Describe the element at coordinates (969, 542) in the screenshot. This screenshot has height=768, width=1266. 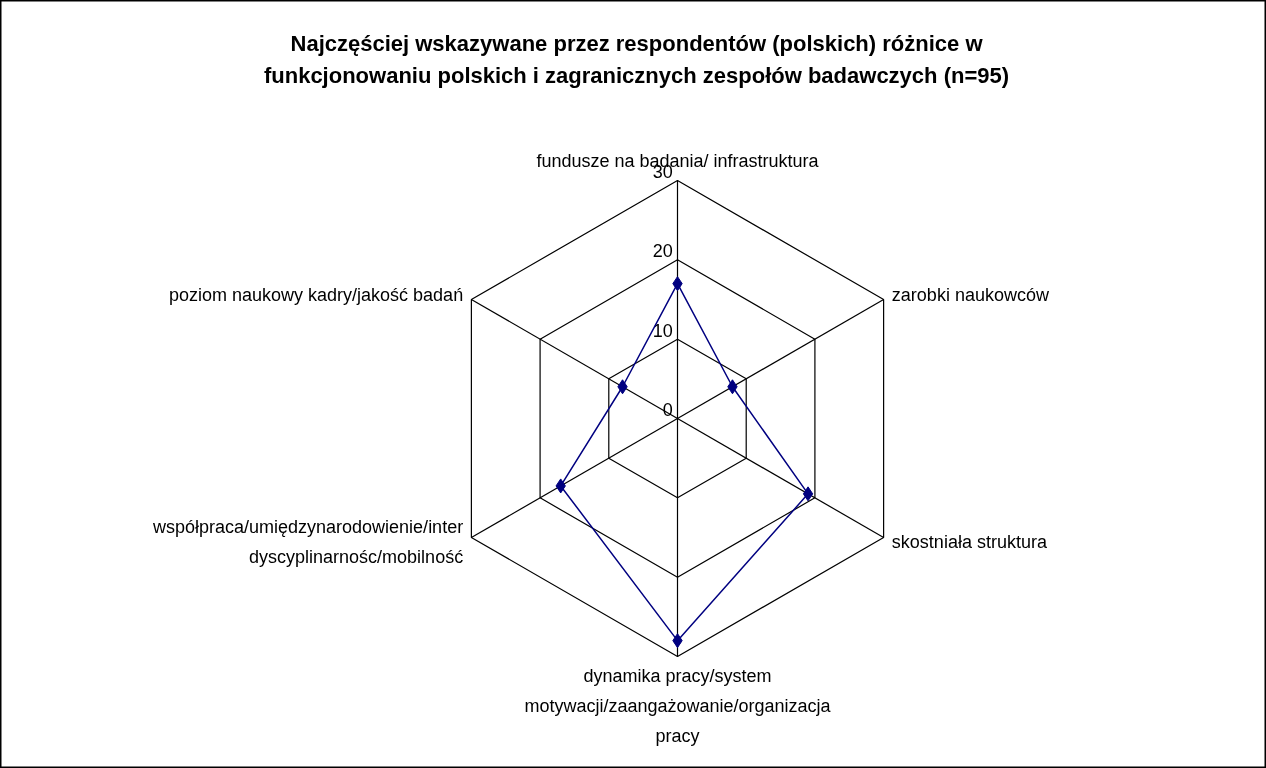
I see `spoke-label: skostniała struktura` at that location.